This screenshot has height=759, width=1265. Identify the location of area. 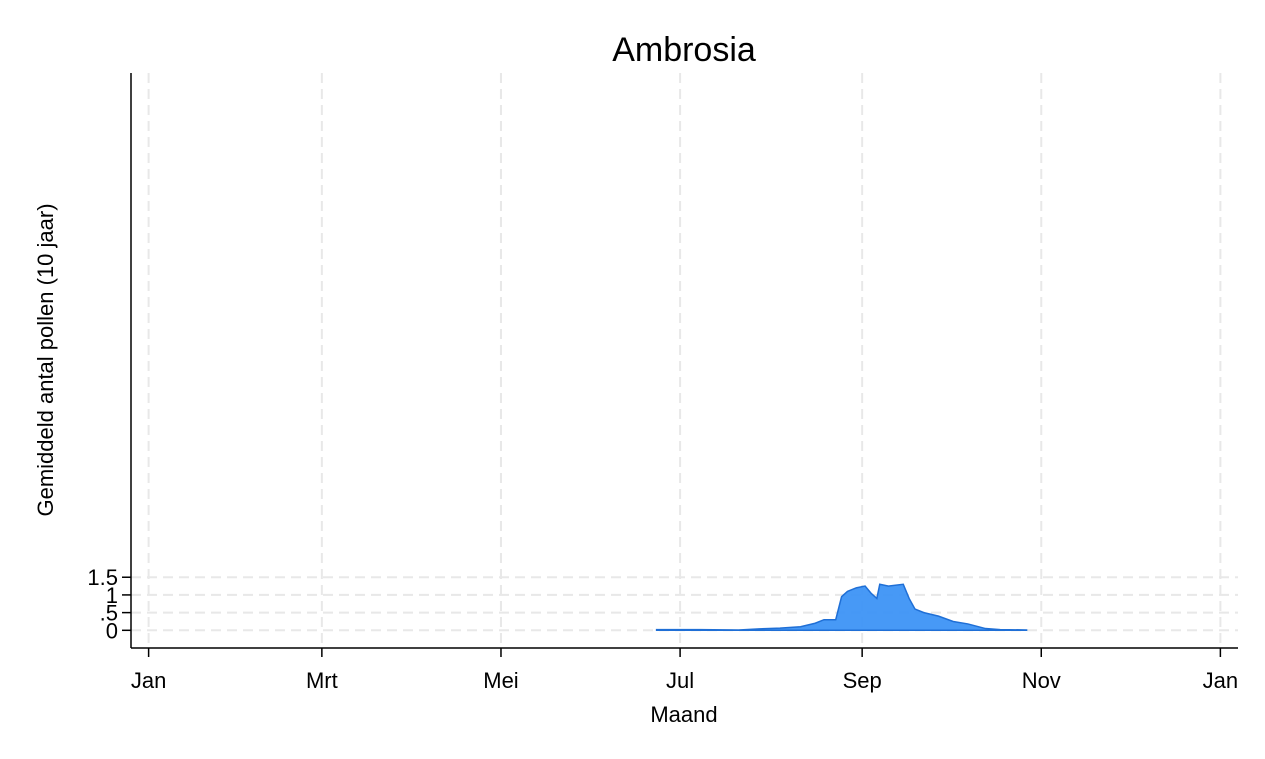
(841, 607).